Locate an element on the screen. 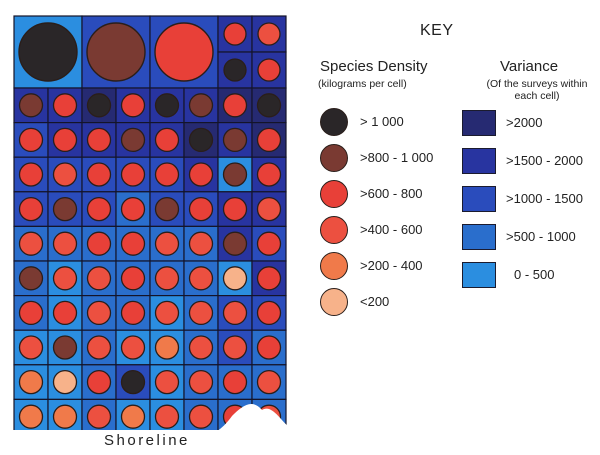  density-legend-label: > 1 000 is located at coordinates (382, 121).